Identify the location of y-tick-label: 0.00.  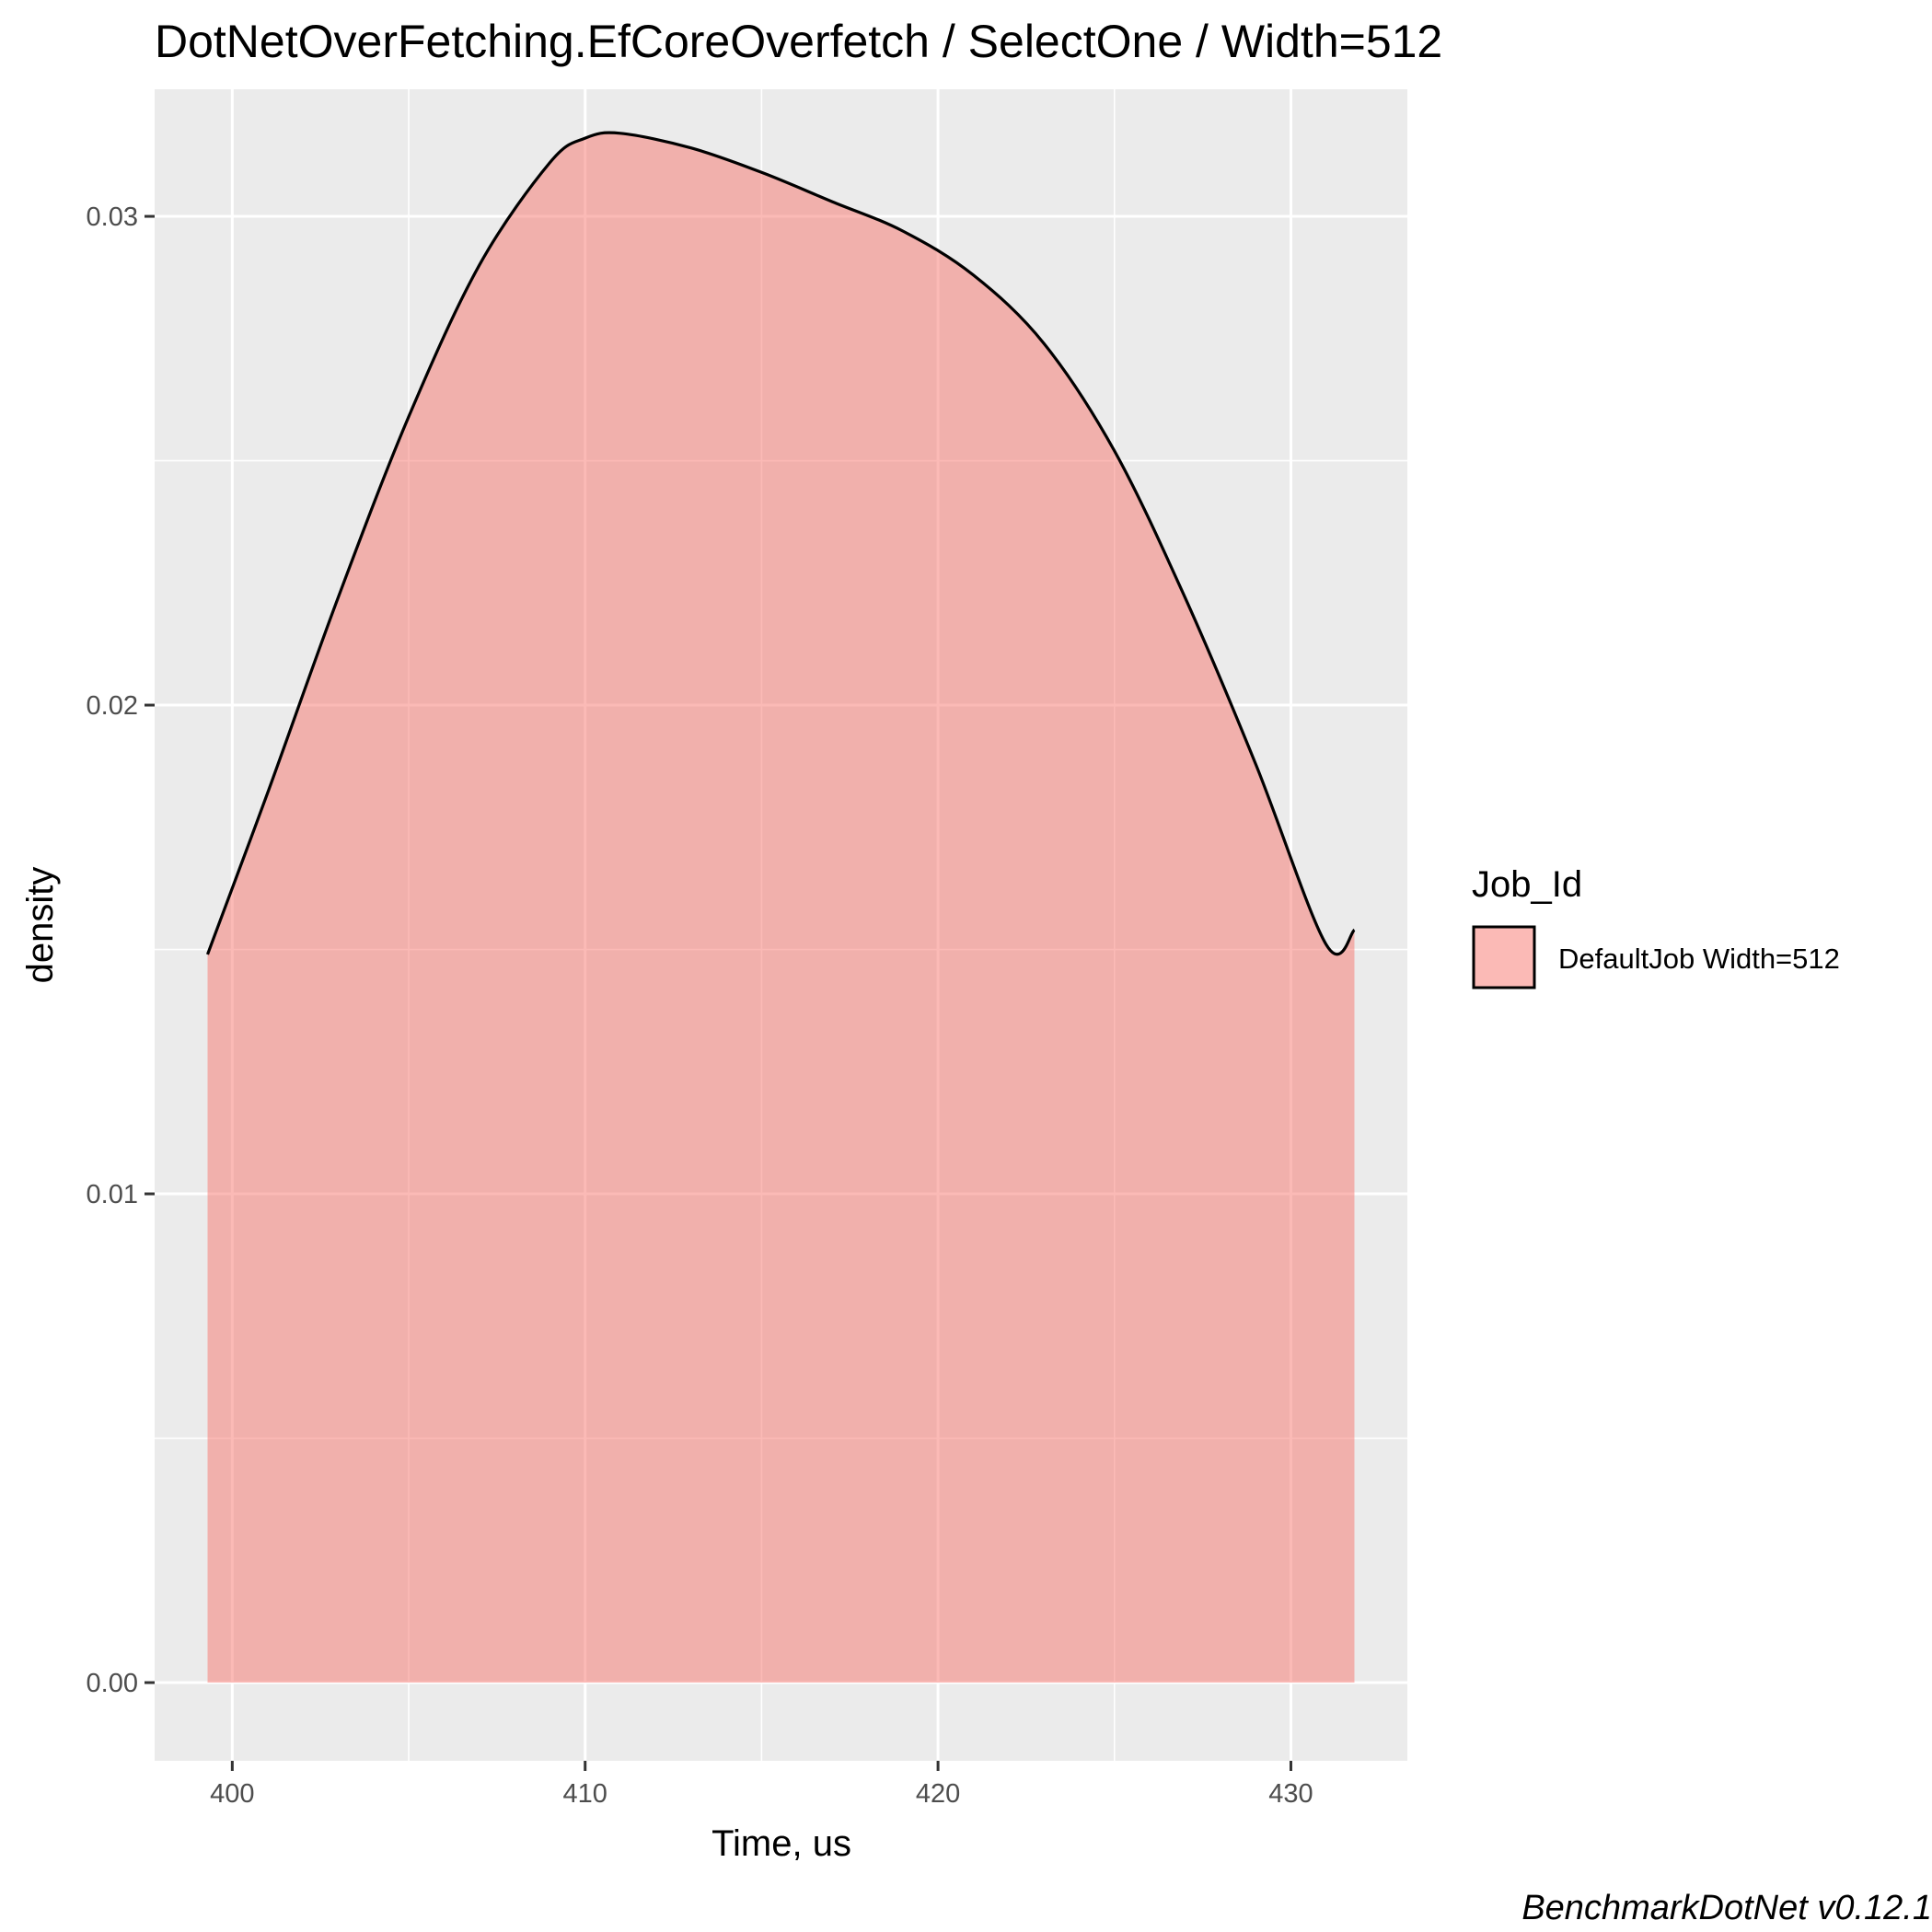
(113, 1684).